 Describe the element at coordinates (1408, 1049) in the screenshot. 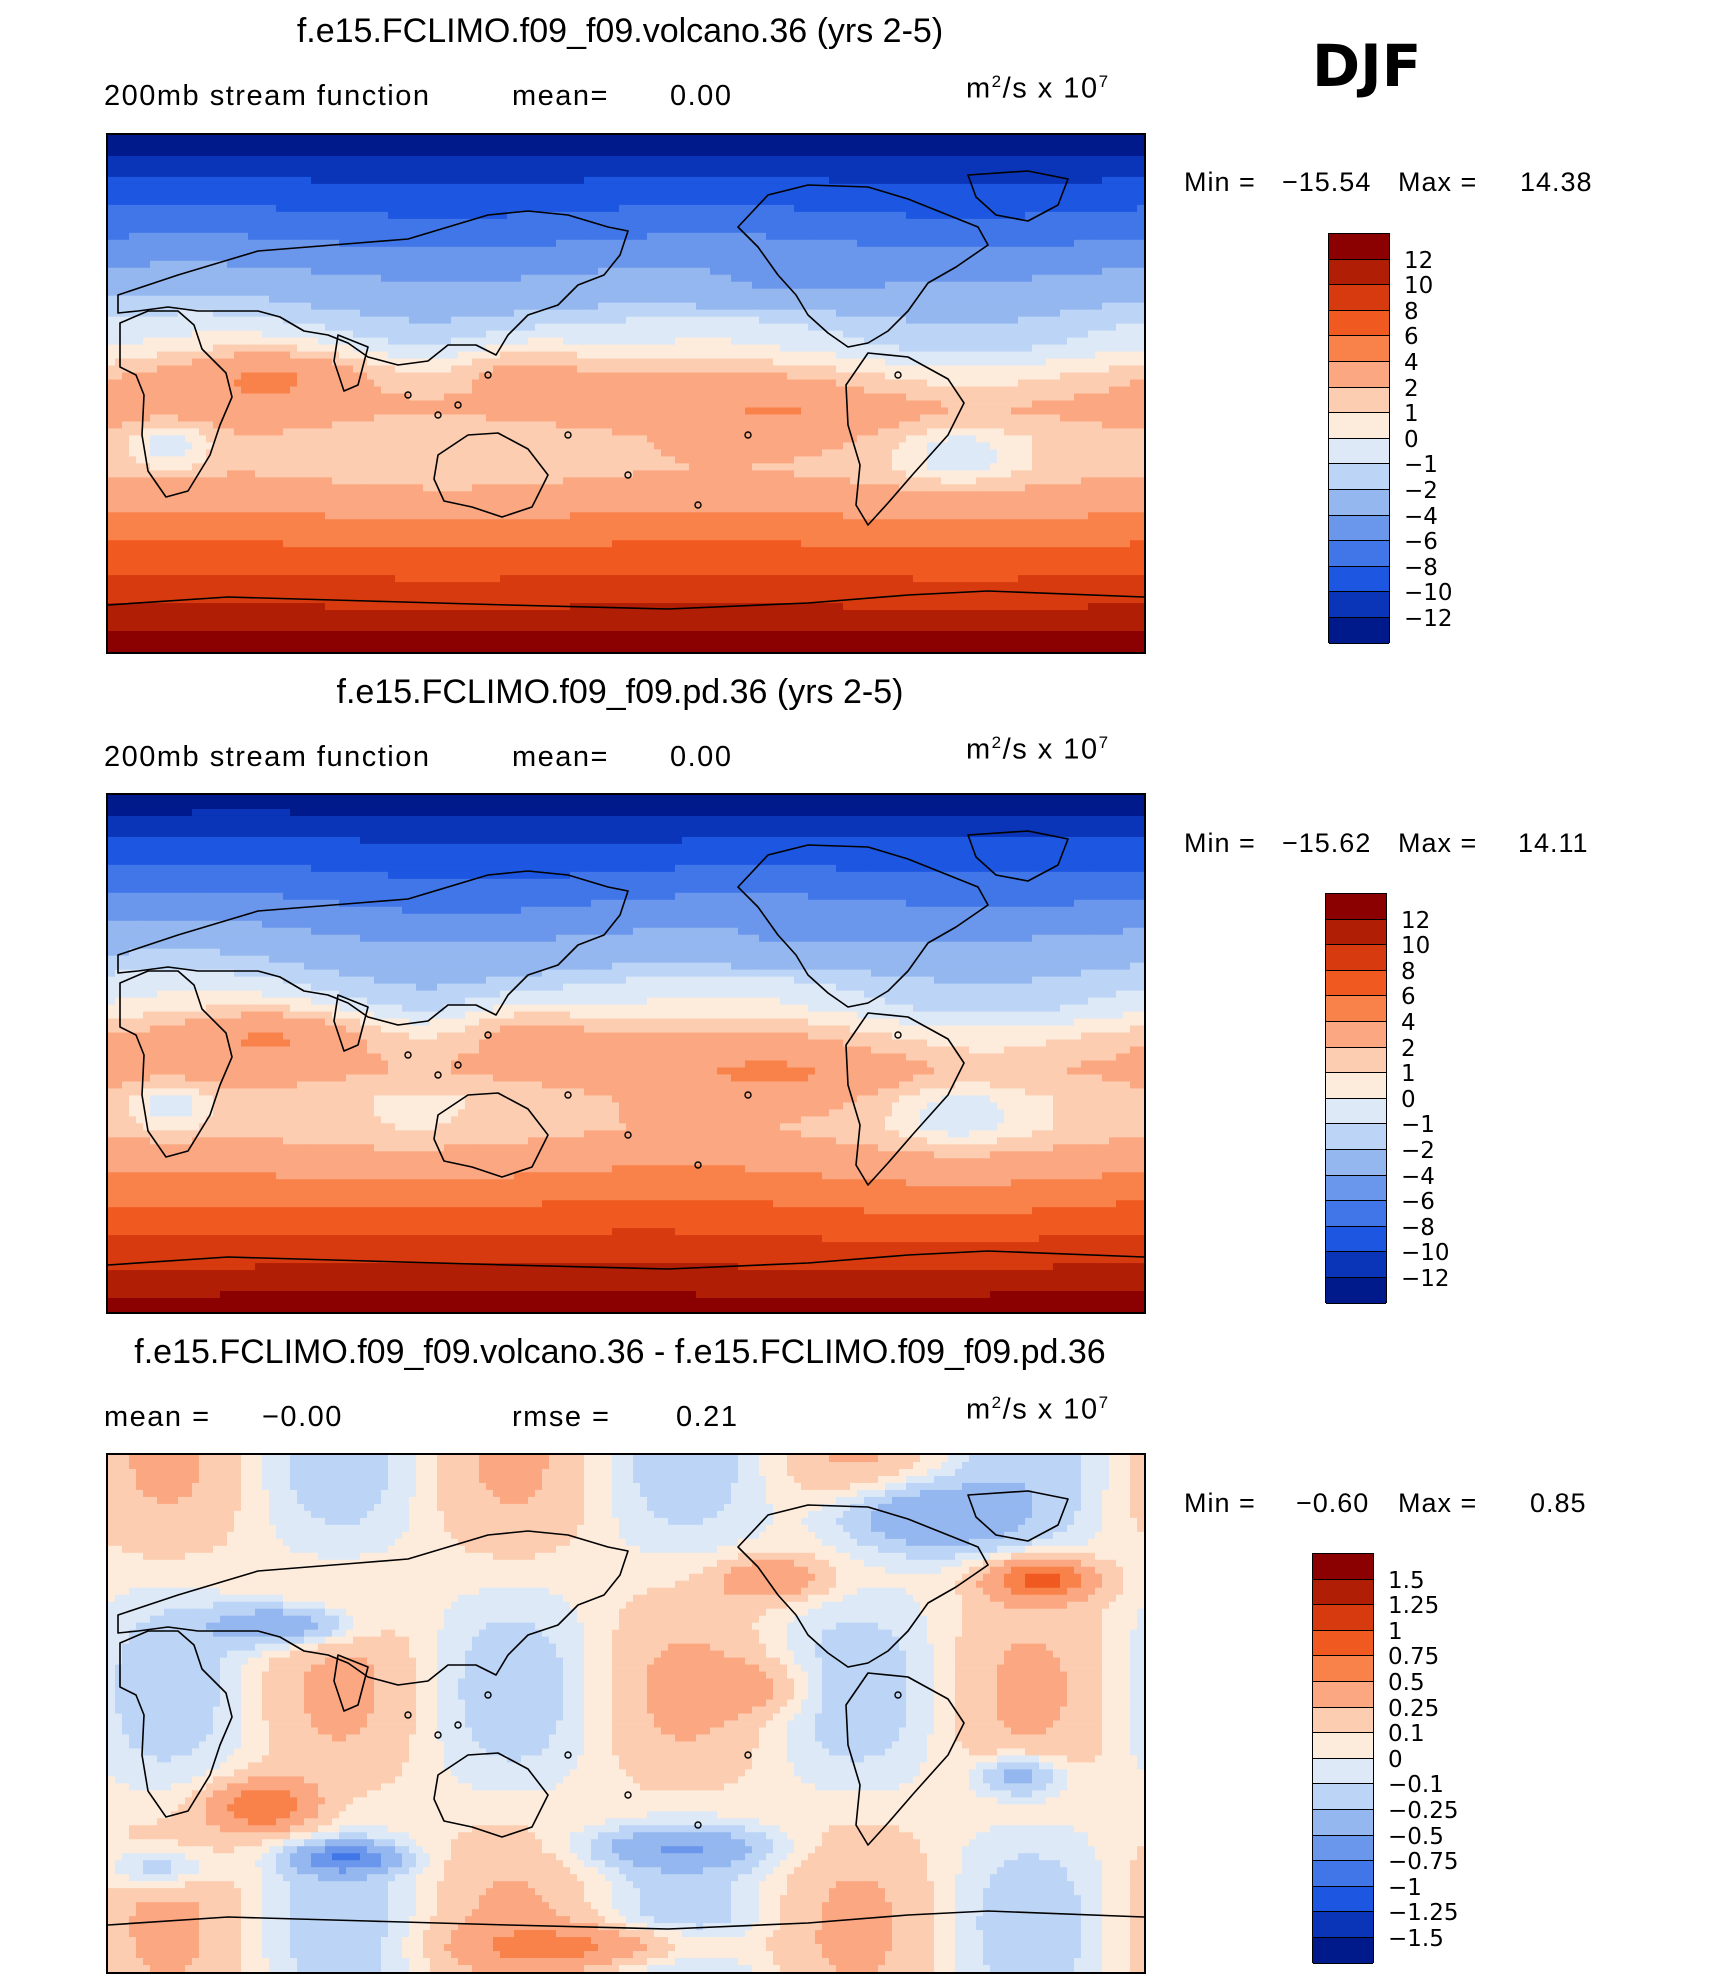

I see `panel-2-colorbar-label: 2` at that location.